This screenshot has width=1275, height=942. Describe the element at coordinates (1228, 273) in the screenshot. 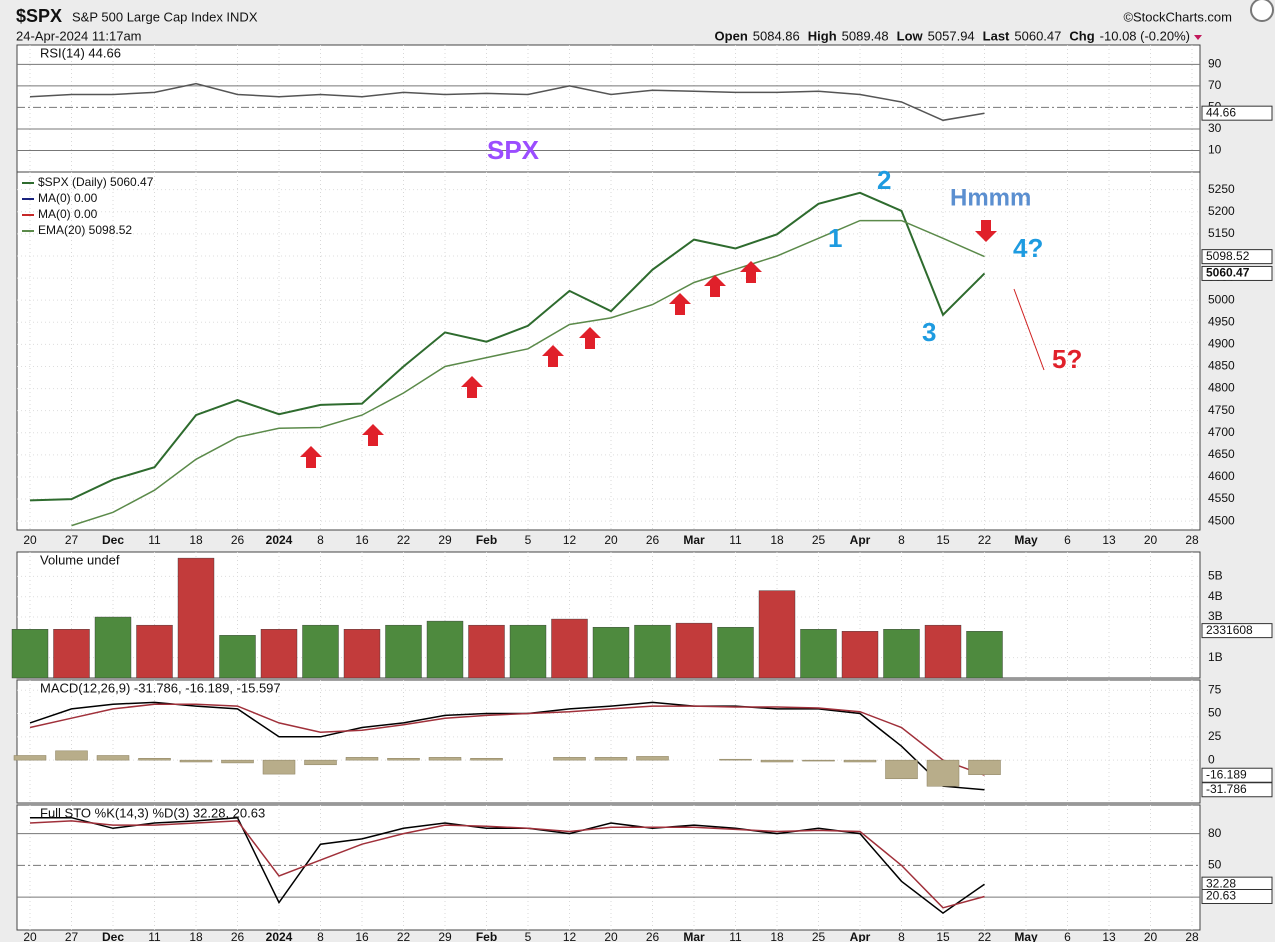

I see `last-value-label: 5060.47` at that location.